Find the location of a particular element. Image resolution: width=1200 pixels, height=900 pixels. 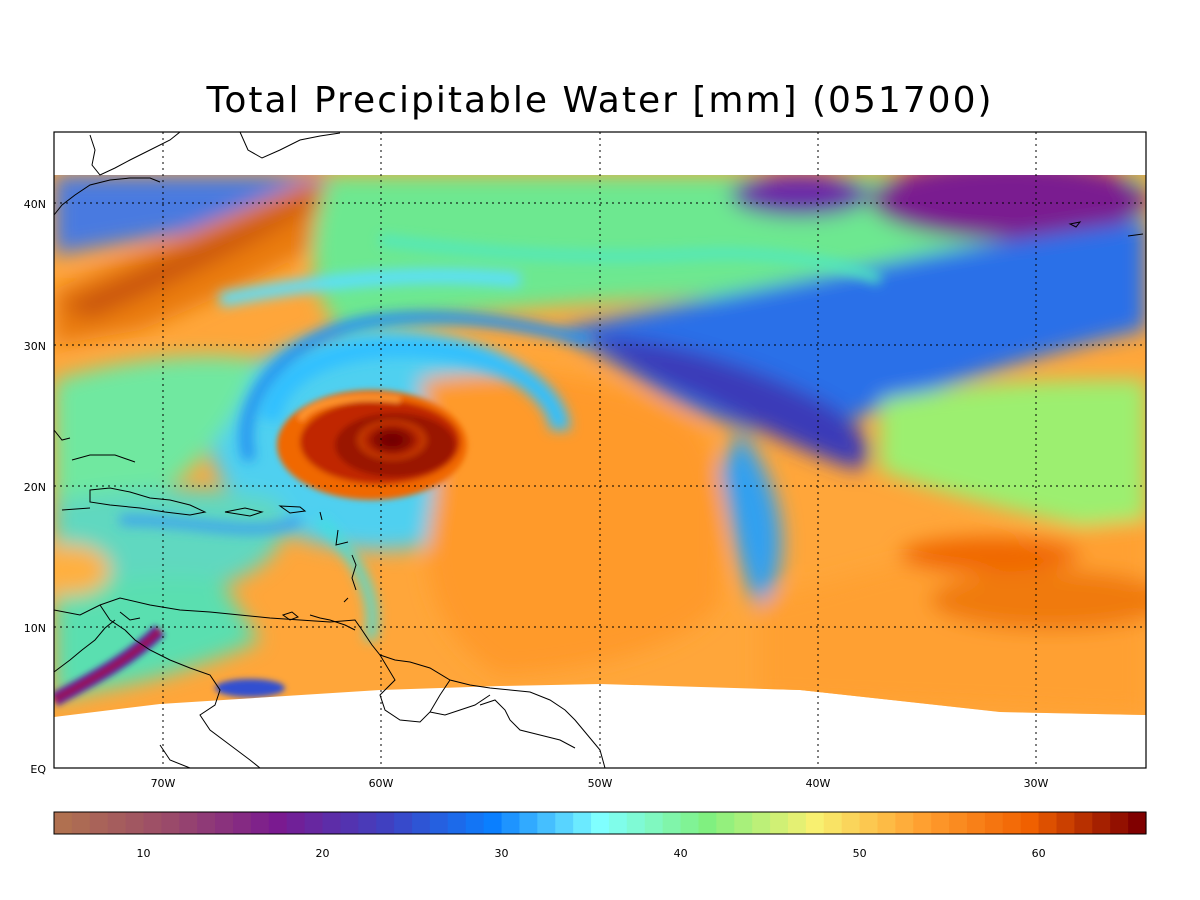

longitude-labels: 70W 60W 50W 40W 30W is located at coordinates (600, 783).